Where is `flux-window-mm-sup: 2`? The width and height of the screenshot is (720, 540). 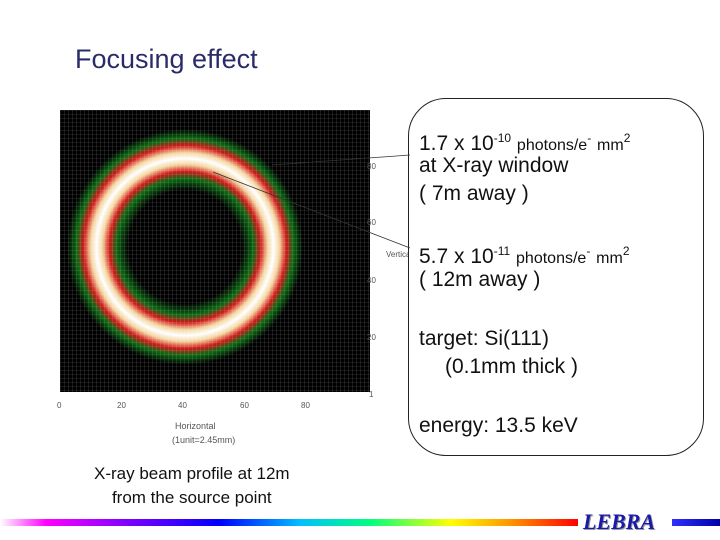 flux-window-mm-sup: 2 is located at coordinates (627, 138).